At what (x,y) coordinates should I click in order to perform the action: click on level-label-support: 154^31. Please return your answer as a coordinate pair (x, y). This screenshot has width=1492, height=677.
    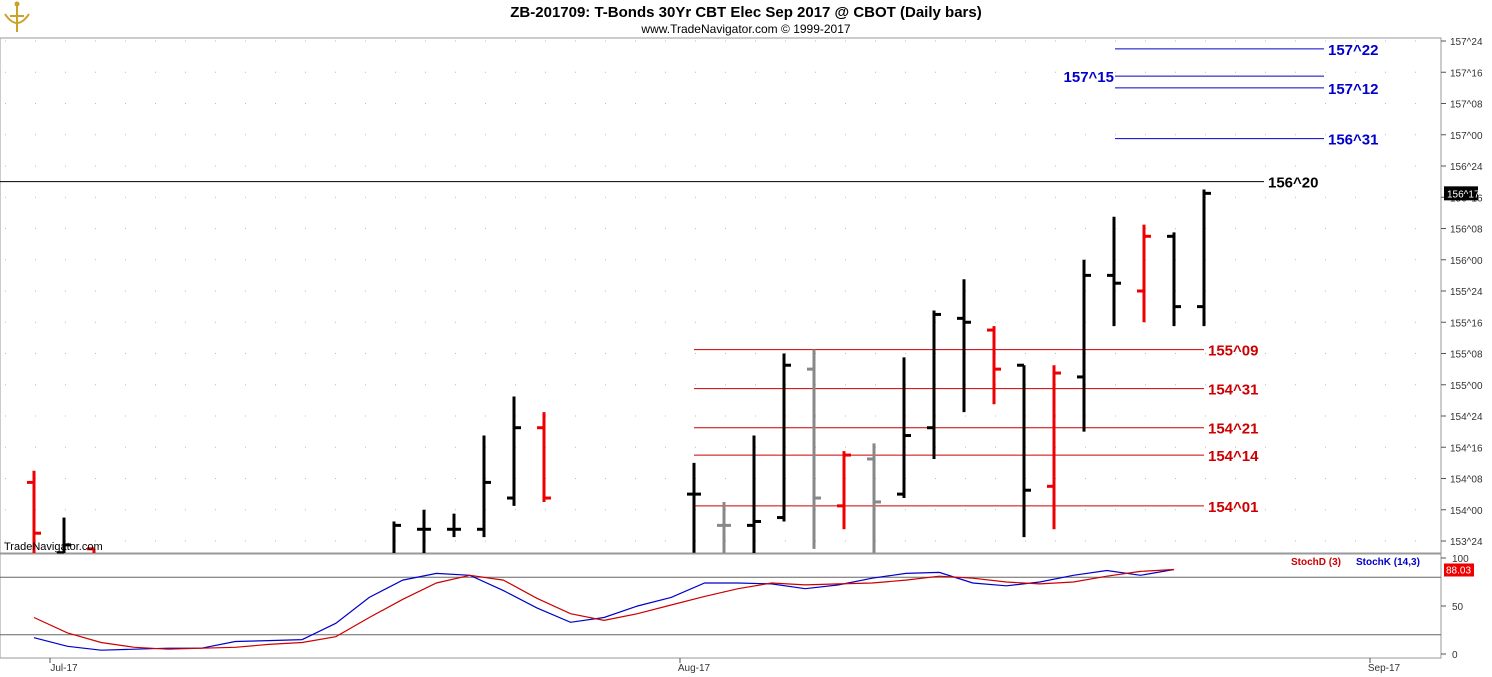
    Looking at the image, I should click on (1233, 390).